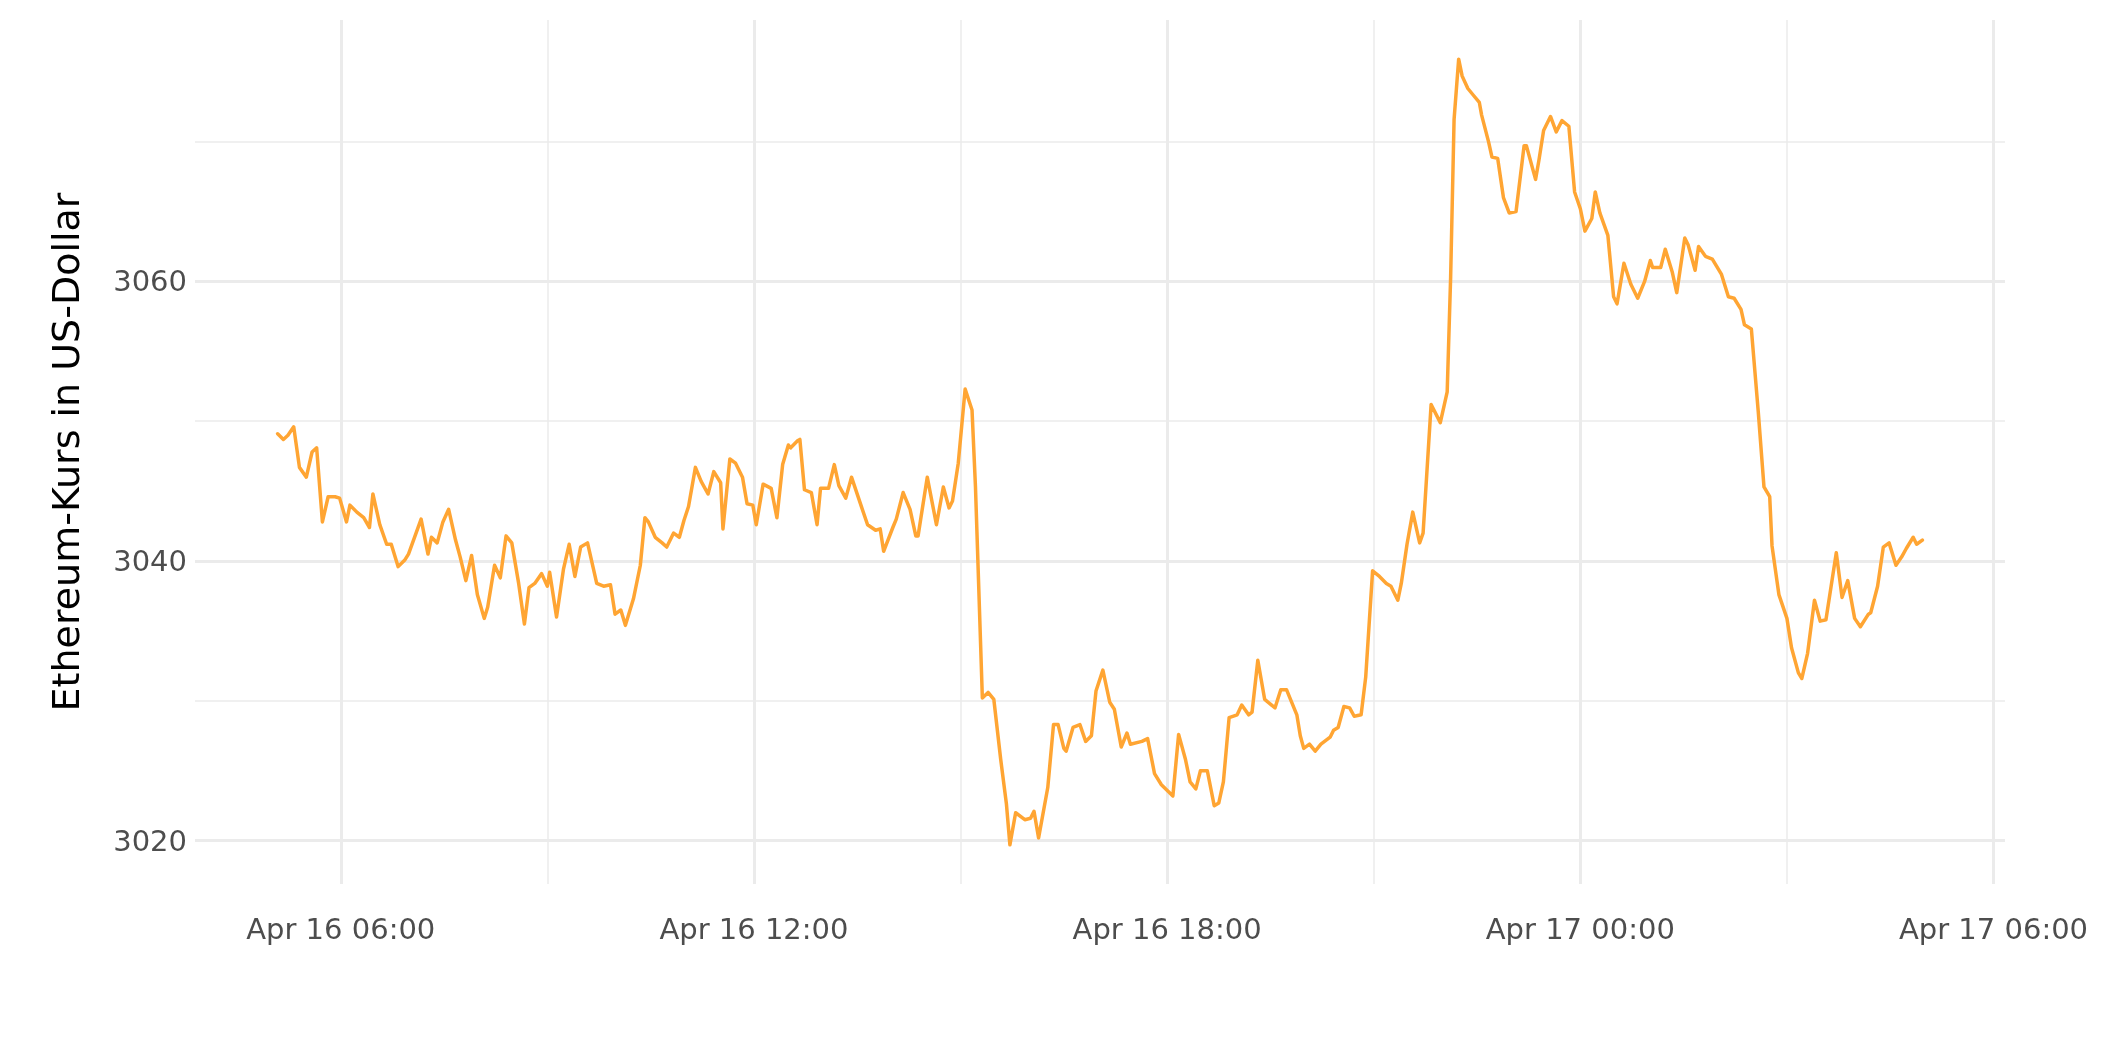 This screenshot has width=2125, height=1062. I want to click on x-tick-label: Apr 16 12:00, so click(754, 928).